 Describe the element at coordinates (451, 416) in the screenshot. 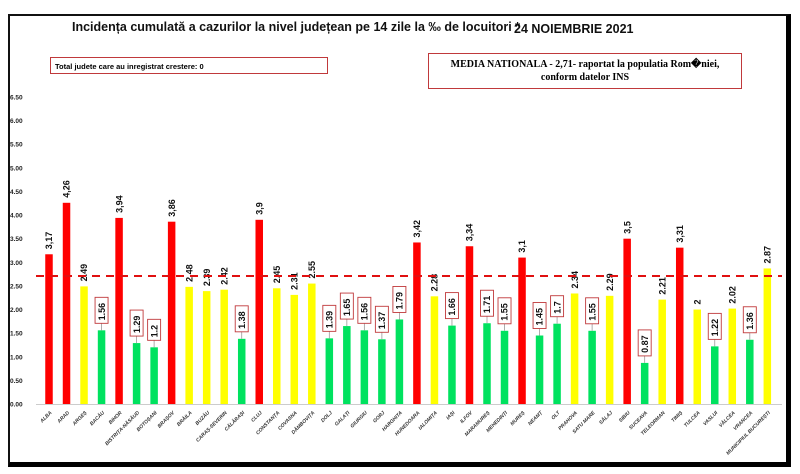

I see `category-label: IAȘI` at that location.